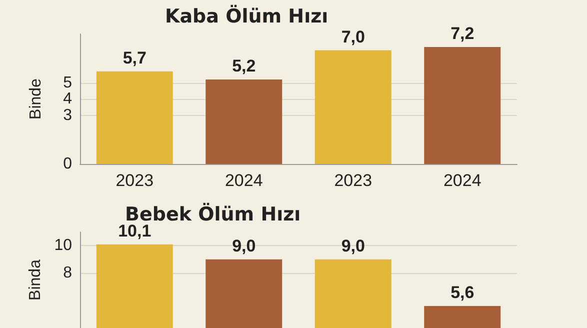  Describe the element at coordinates (63, 245) in the screenshot. I see `y-tick-label: 10` at that location.